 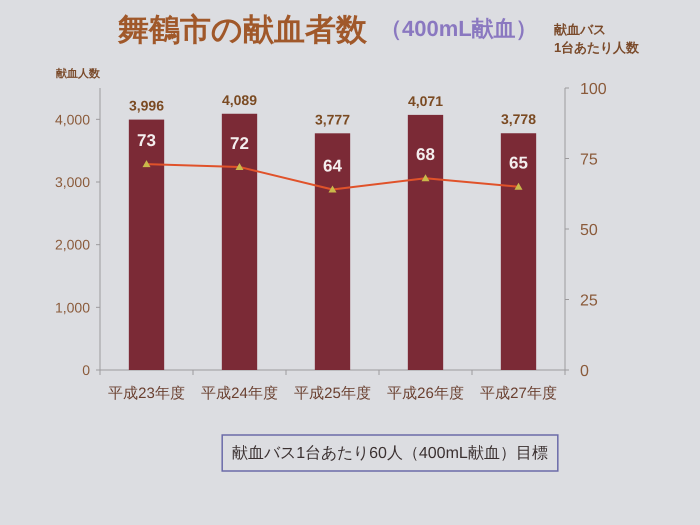 What do you see at coordinates (332, 119) in the screenshot?
I see `data-label: 3,777` at bounding box center [332, 119].